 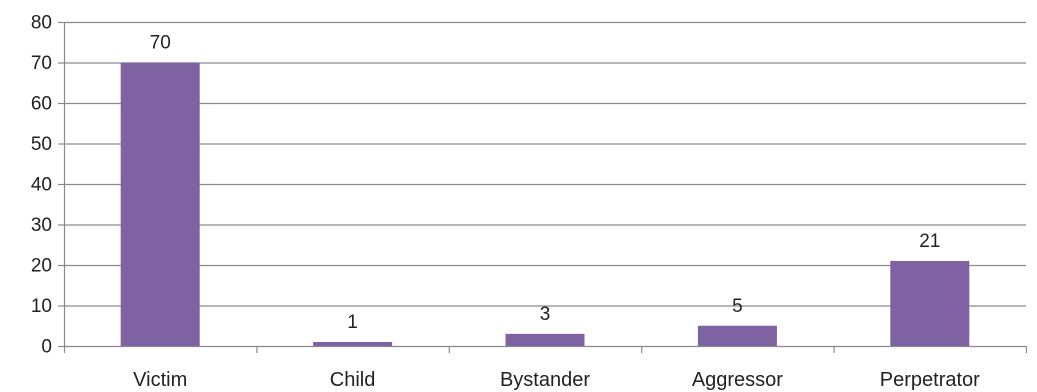 I want to click on y-tick-label: 0, so click(x=46, y=347).